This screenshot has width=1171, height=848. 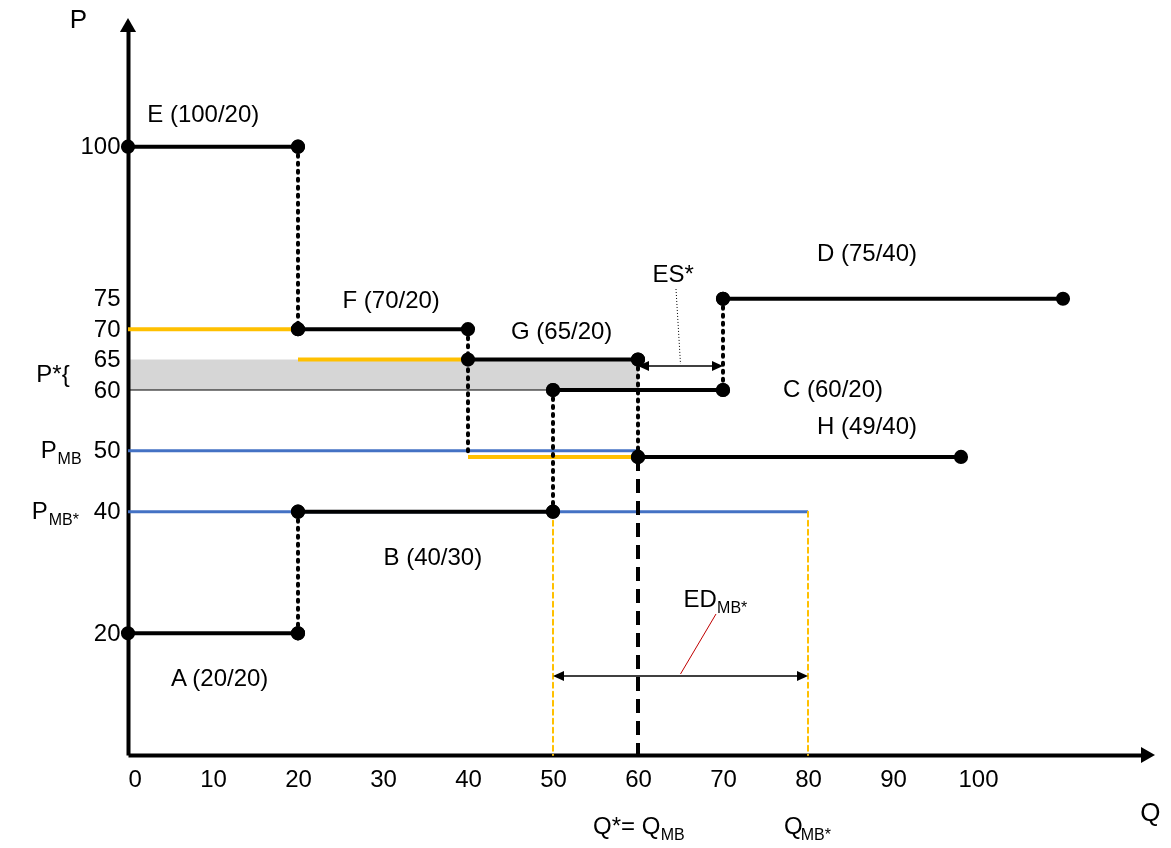 I want to click on y-axis-title: P, so click(x=78, y=18).